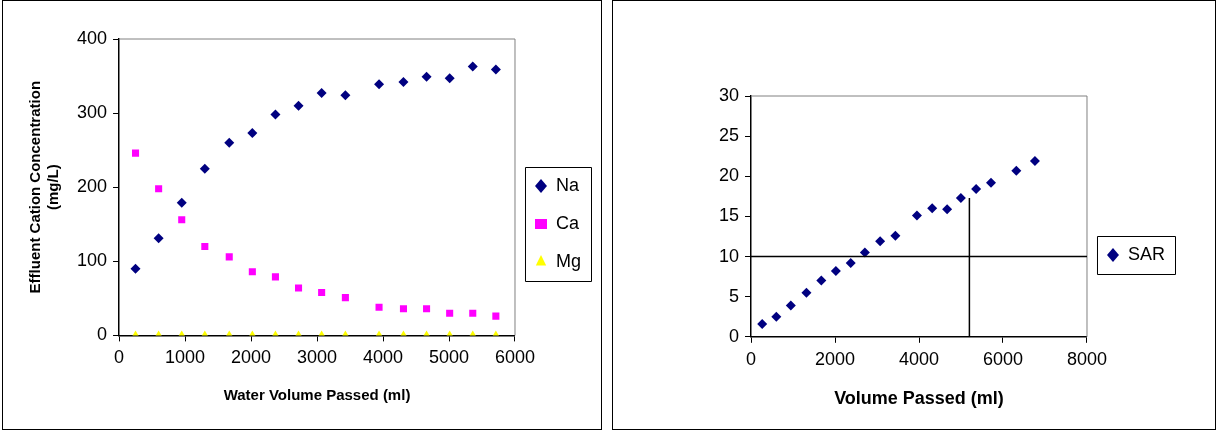  Describe the element at coordinates (92, 260) in the screenshot. I see `y-tick-label: 100` at that location.